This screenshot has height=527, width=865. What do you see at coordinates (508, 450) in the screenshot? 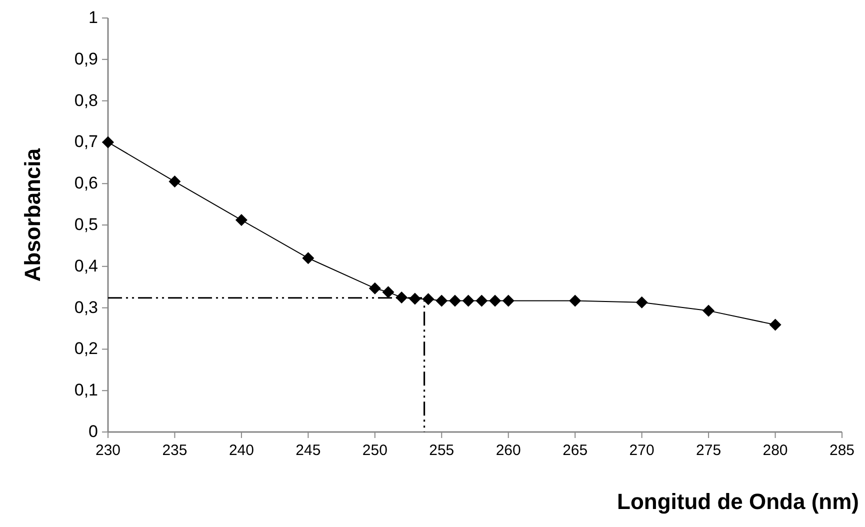
I see `x-tick-label: 260` at bounding box center [508, 450].